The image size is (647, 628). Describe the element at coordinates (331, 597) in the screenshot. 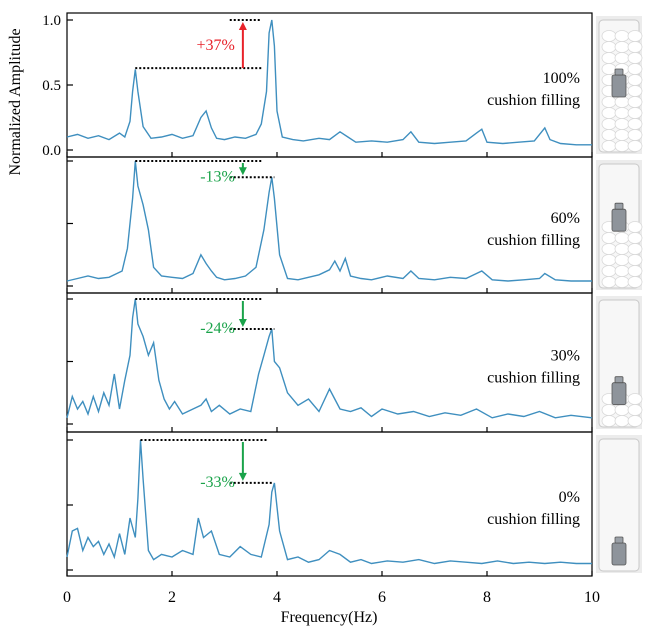

I see `x-axis: 0 2 4 6 8 10` at that location.